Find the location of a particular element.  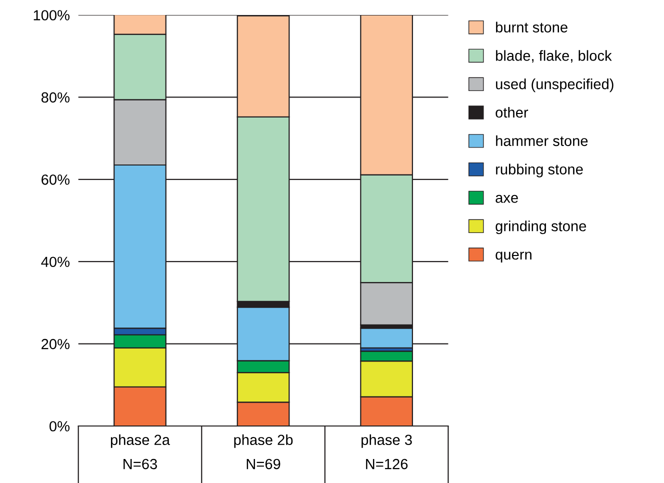

legend-label: axe is located at coordinates (507, 198).